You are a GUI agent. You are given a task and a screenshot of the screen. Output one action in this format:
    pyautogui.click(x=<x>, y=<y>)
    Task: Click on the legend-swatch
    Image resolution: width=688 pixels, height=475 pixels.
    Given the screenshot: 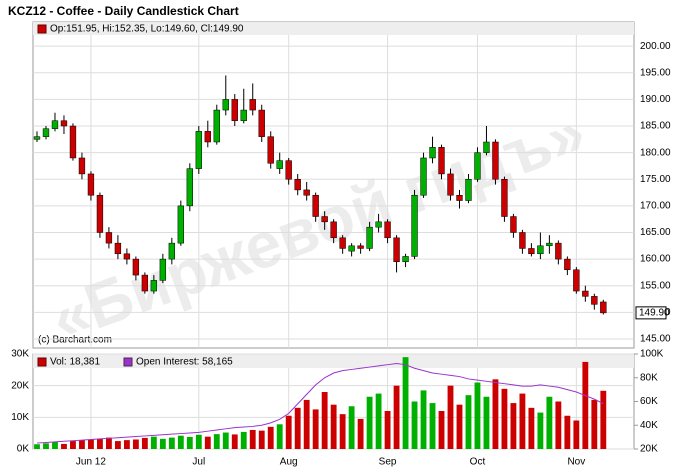 What is the action you would take?
    pyautogui.click(x=42, y=29)
    